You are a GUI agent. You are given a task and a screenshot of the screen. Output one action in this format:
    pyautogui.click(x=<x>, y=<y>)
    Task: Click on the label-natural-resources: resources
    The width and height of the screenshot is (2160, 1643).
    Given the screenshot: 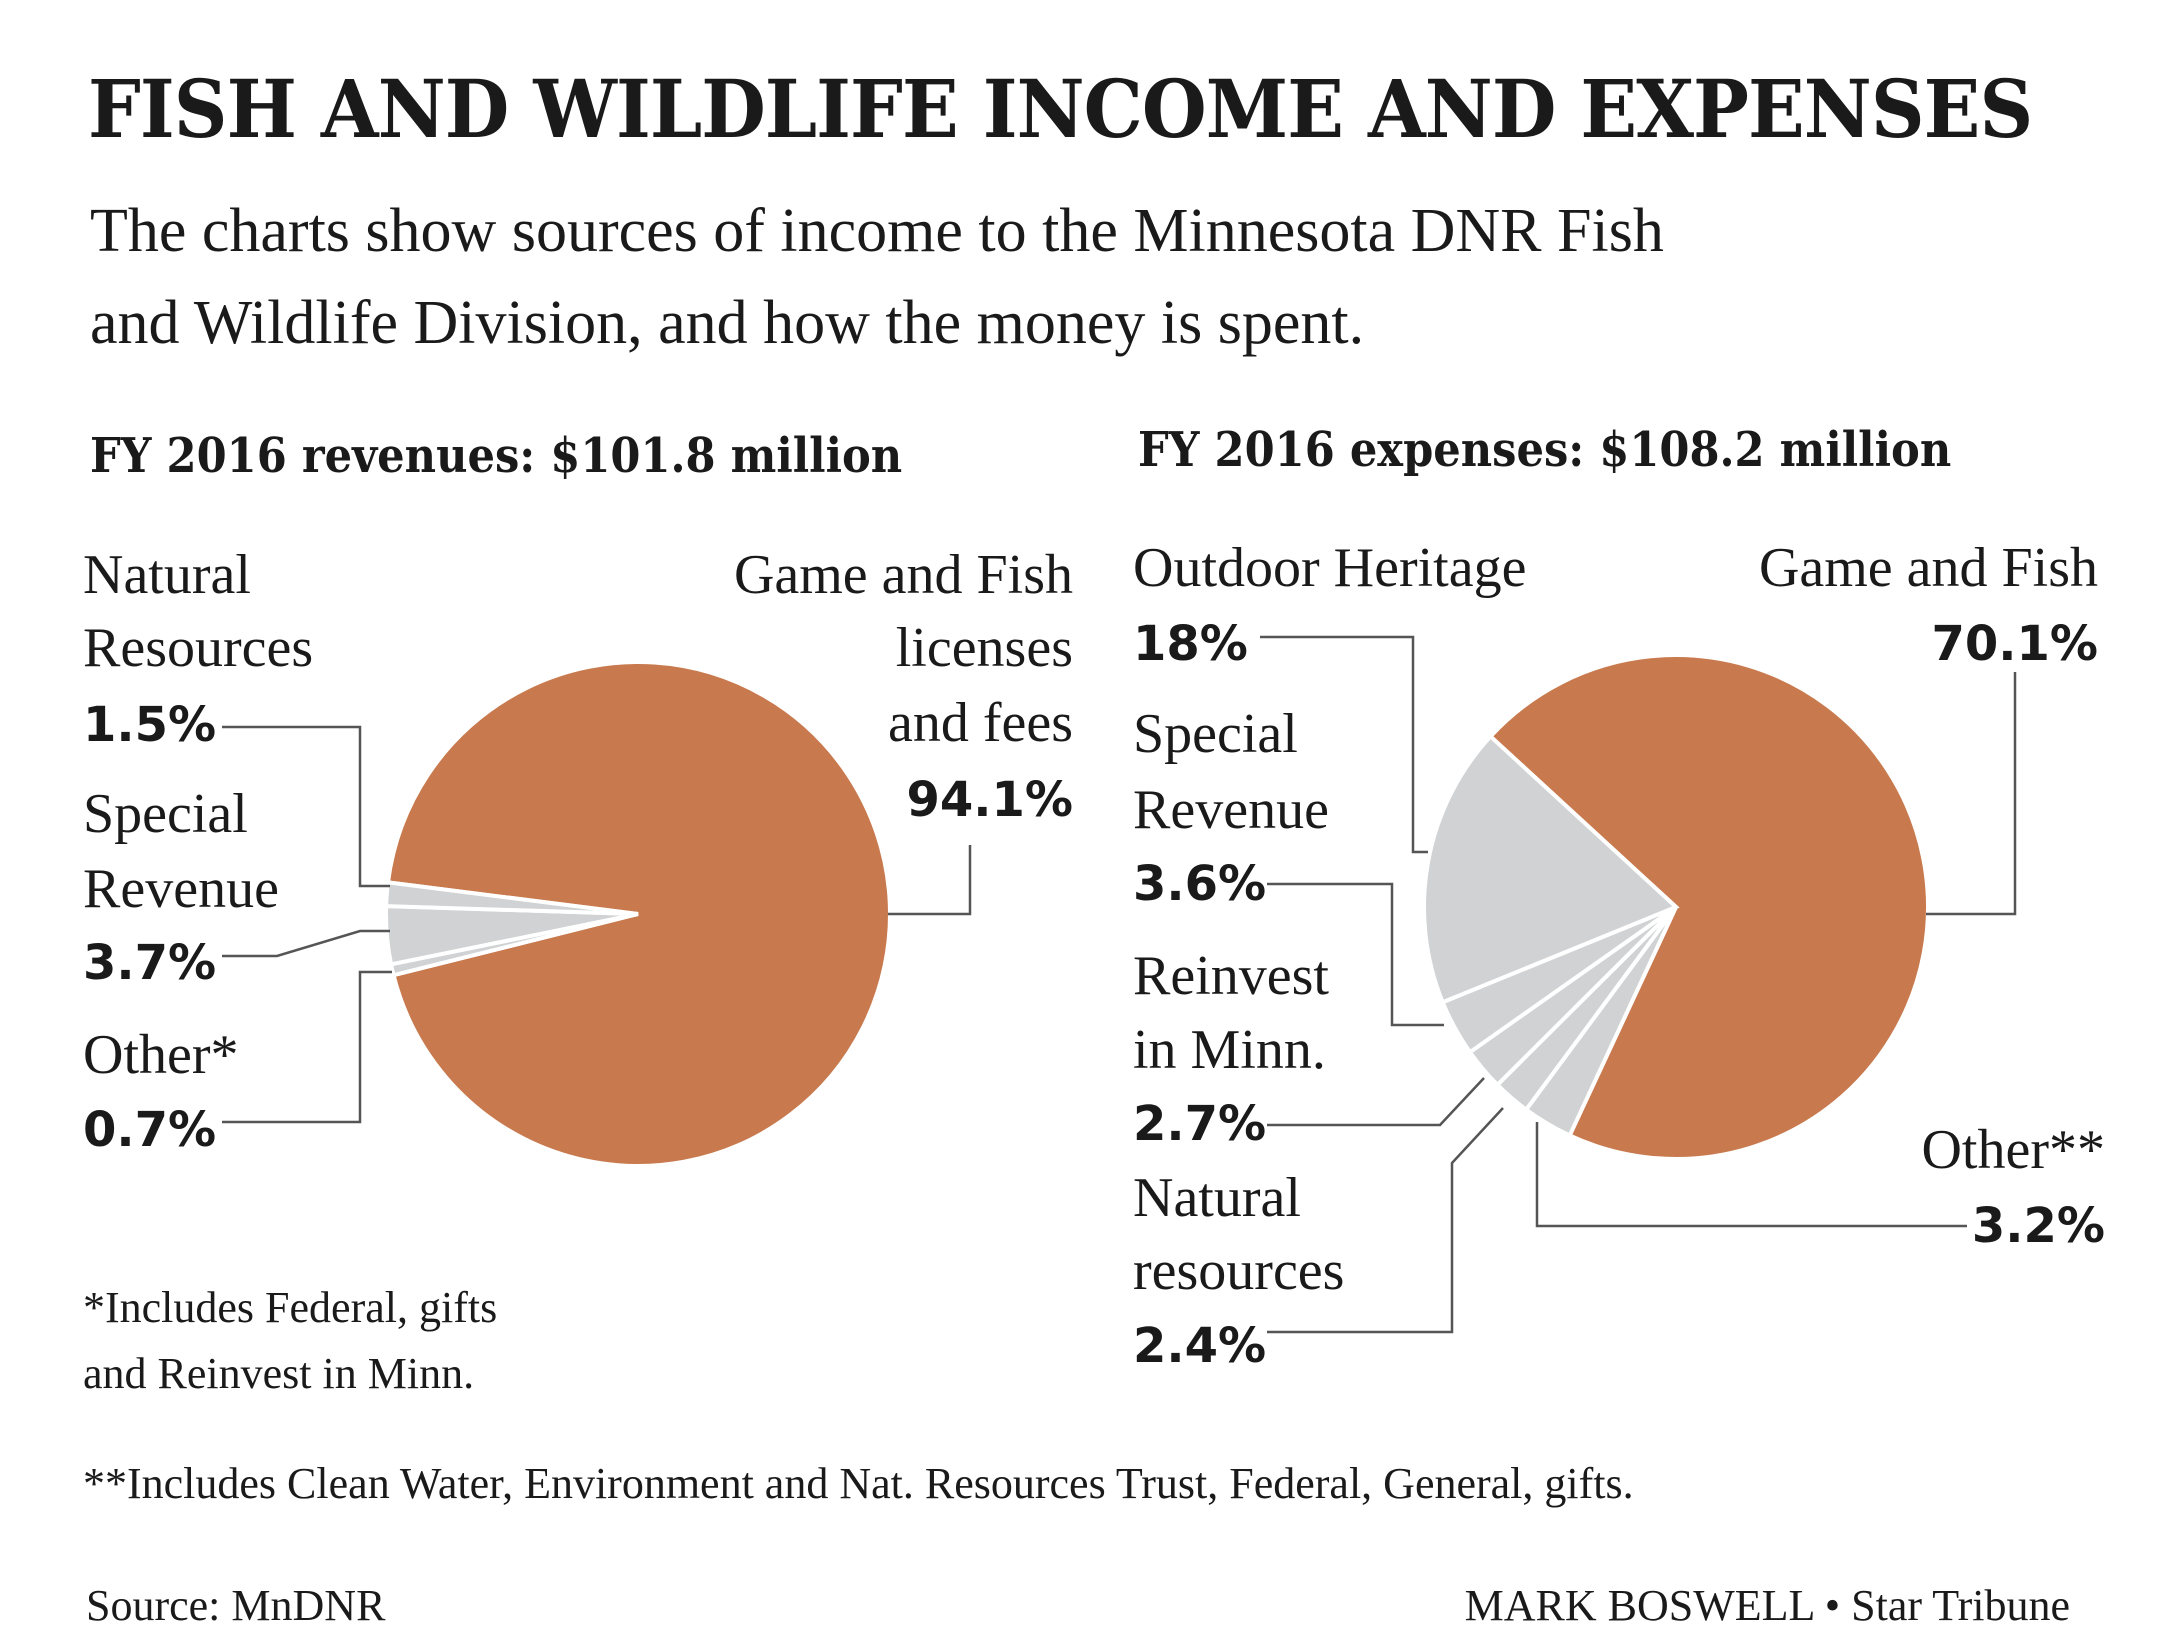 What is the action you would take?
    pyautogui.click(x=1239, y=1271)
    